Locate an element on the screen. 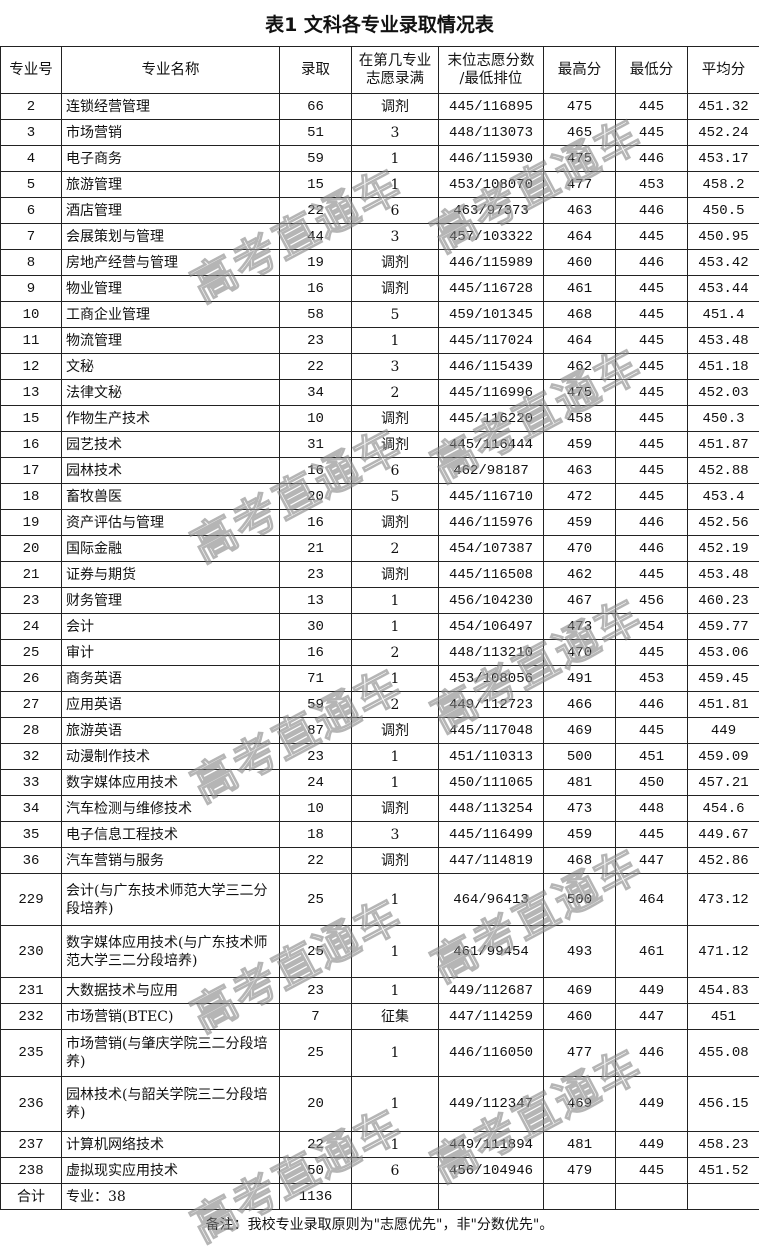  col-major-code-cell: 4 is located at coordinates (31, 159).